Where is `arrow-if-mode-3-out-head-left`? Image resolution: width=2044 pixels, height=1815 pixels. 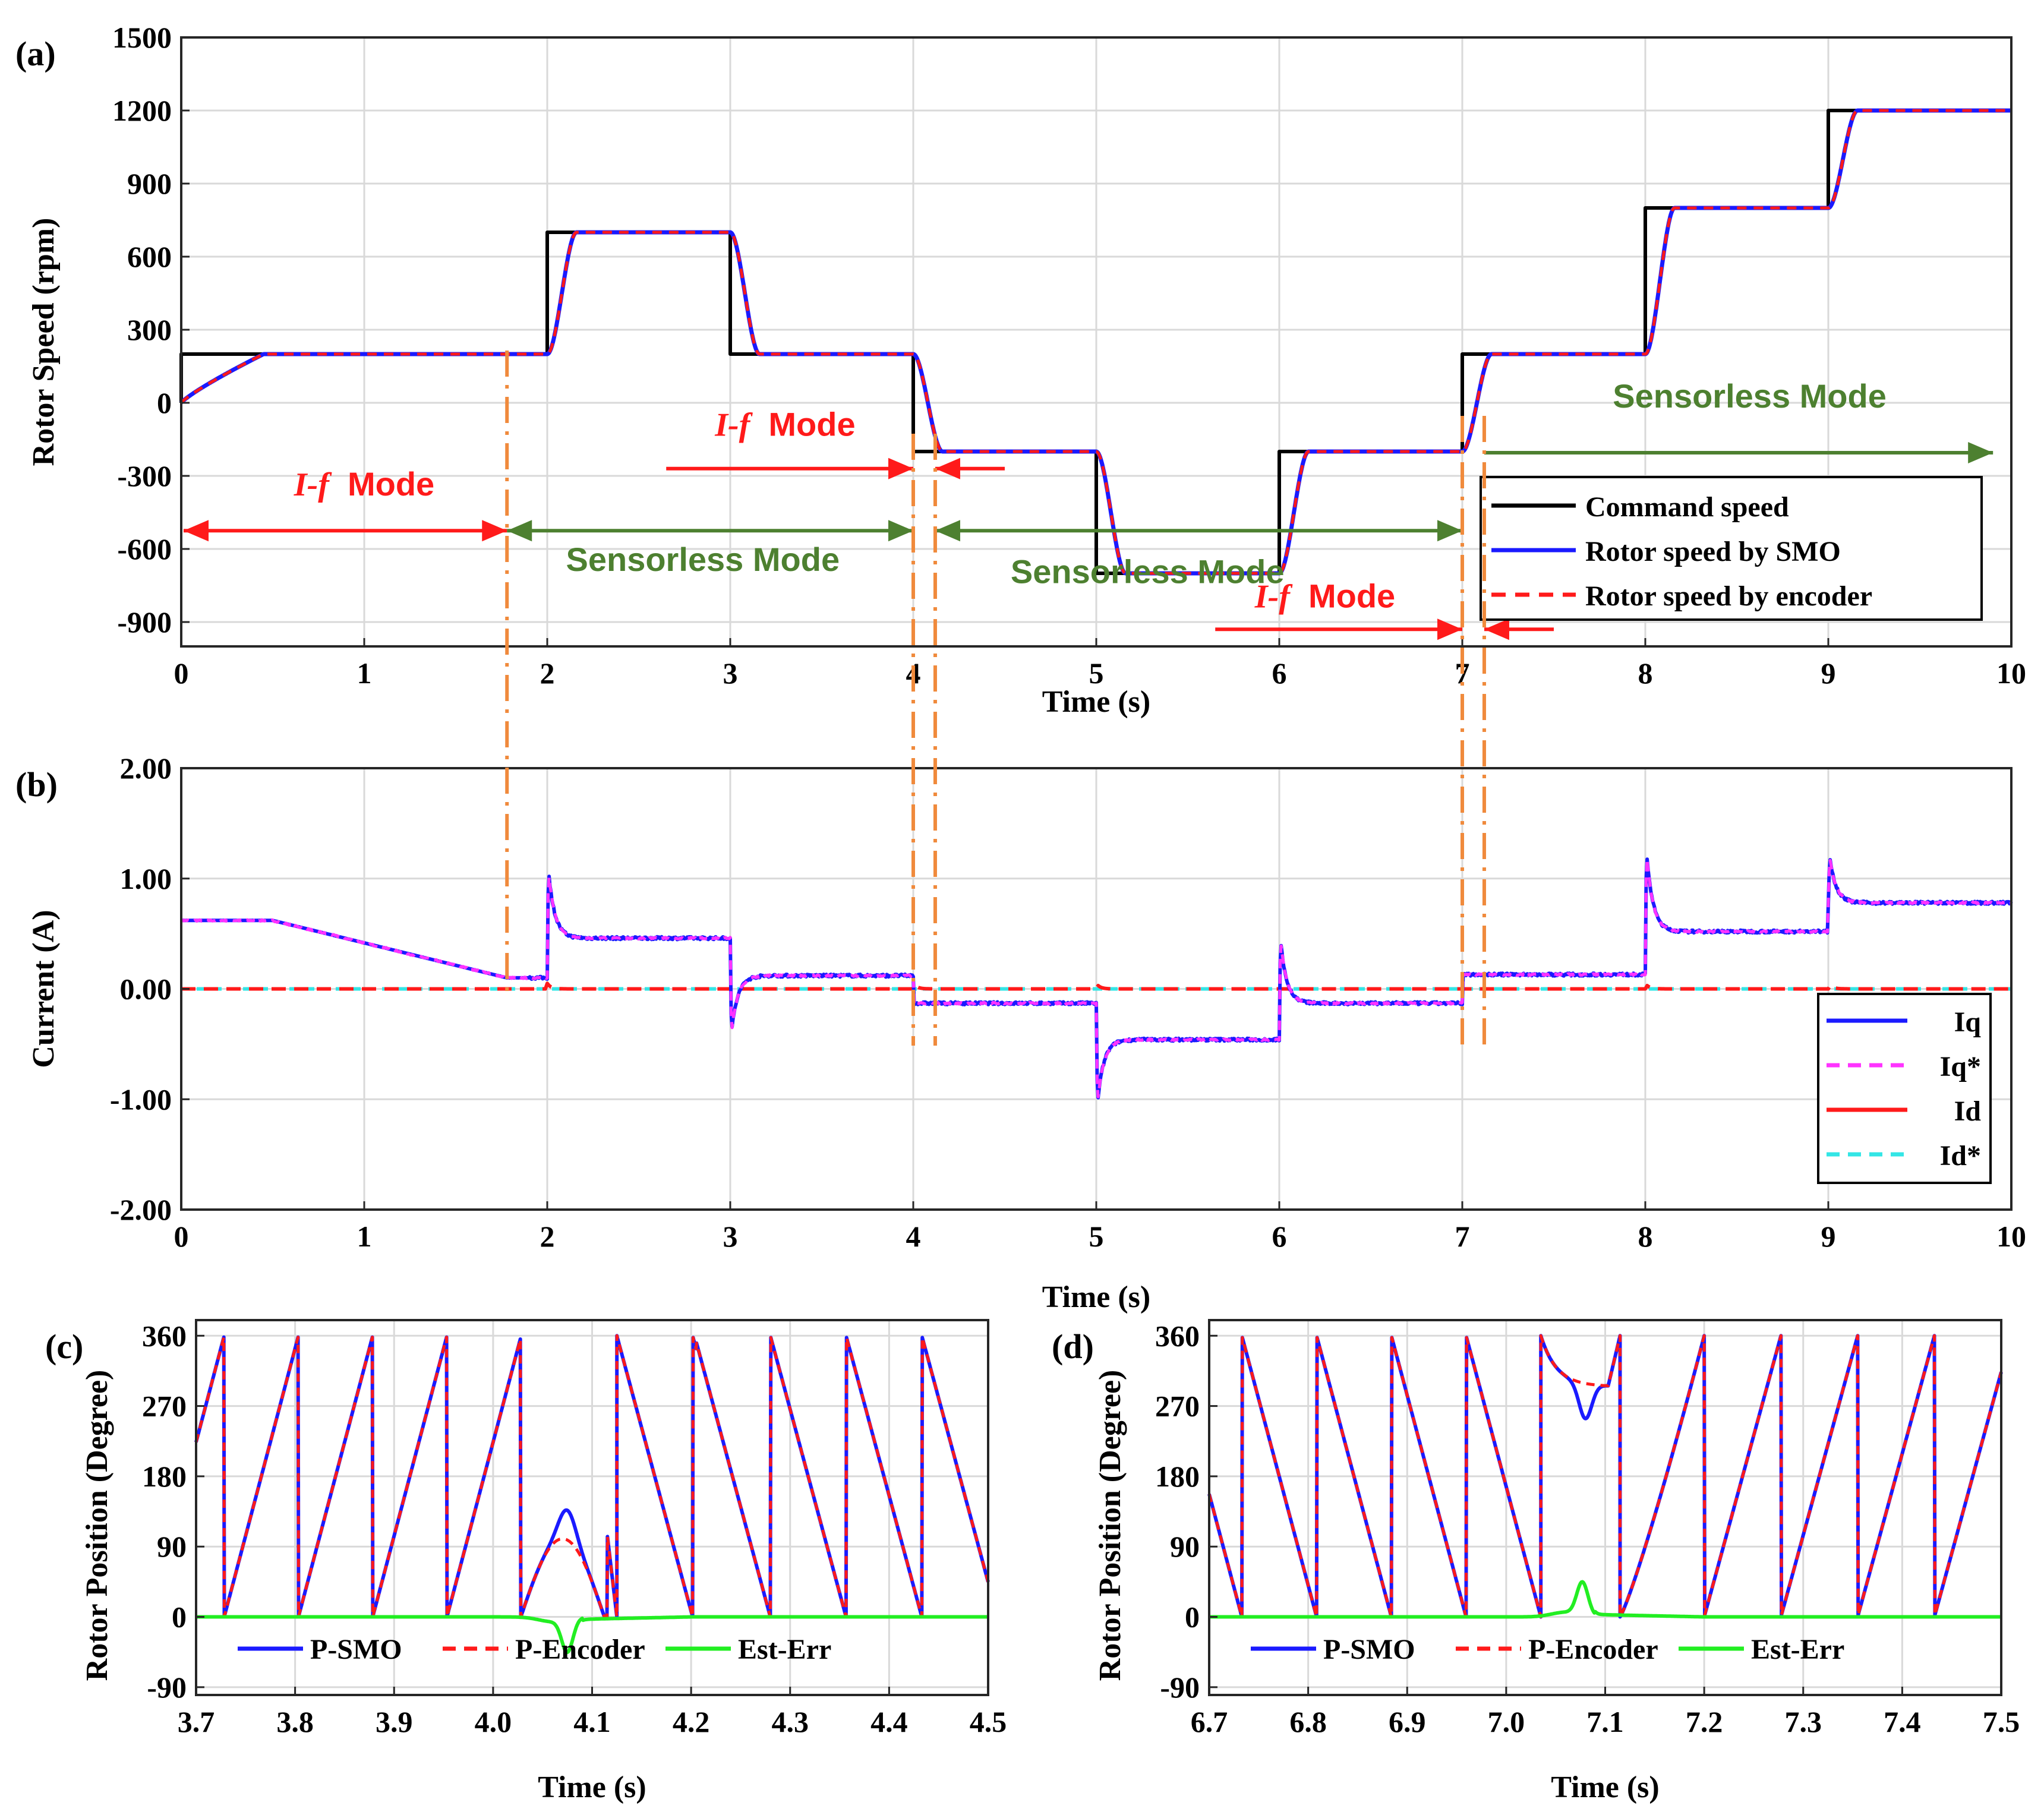 arrow-if-mode-3-out-head-left is located at coordinates (1496, 629).